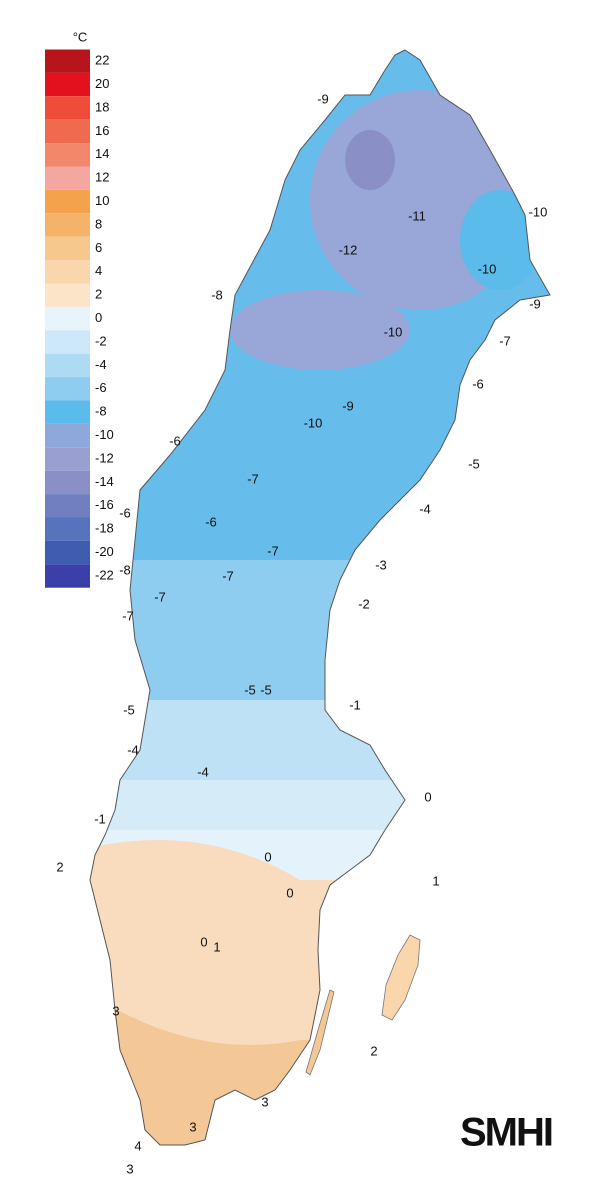 The height and width of the screenshot is (1200, 600). Describe the element at coordinates (101, 364) in the screenshot. I see `legend-label: -4` at that location.